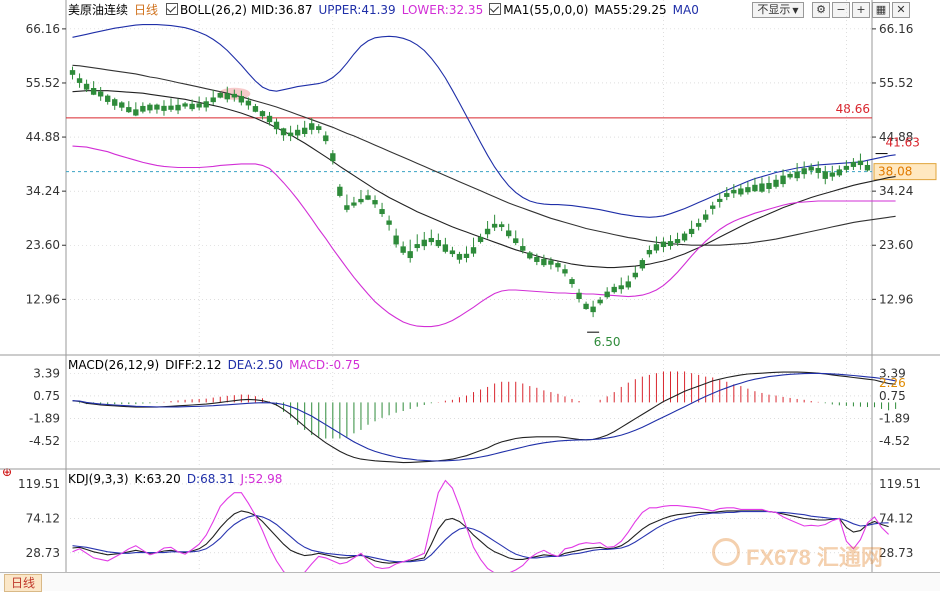 This screenshot has width=940, height=592. Describe the element at coordinates (43, 245) in the screenshot. I see `price-tick-label-left: 23.60` at that location.